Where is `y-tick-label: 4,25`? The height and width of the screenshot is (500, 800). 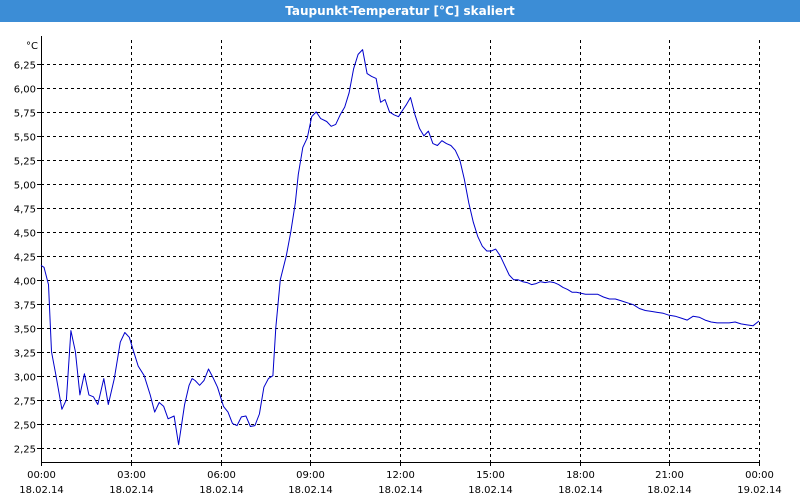 y-tick-label: 4,25 is located at coordinates (25, 258).